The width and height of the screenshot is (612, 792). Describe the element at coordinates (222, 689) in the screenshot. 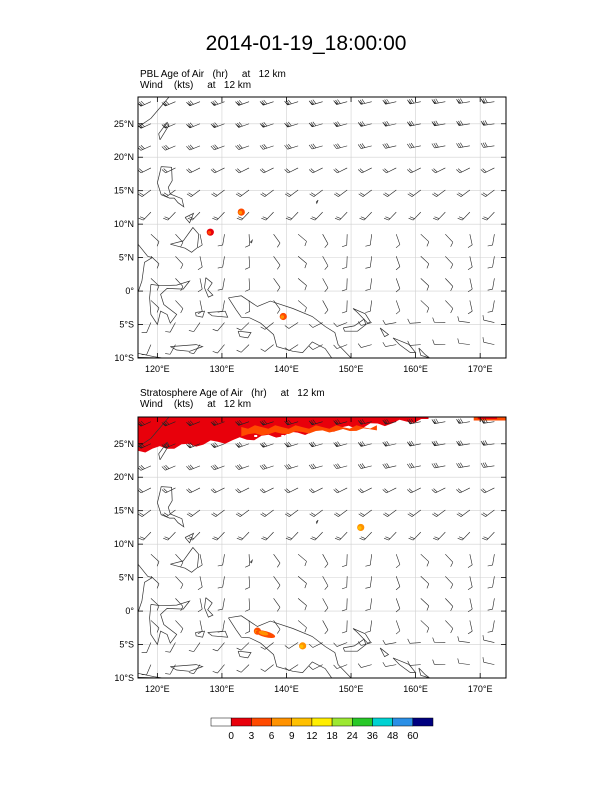

I see `x-tick-label: 130°E` at that location.